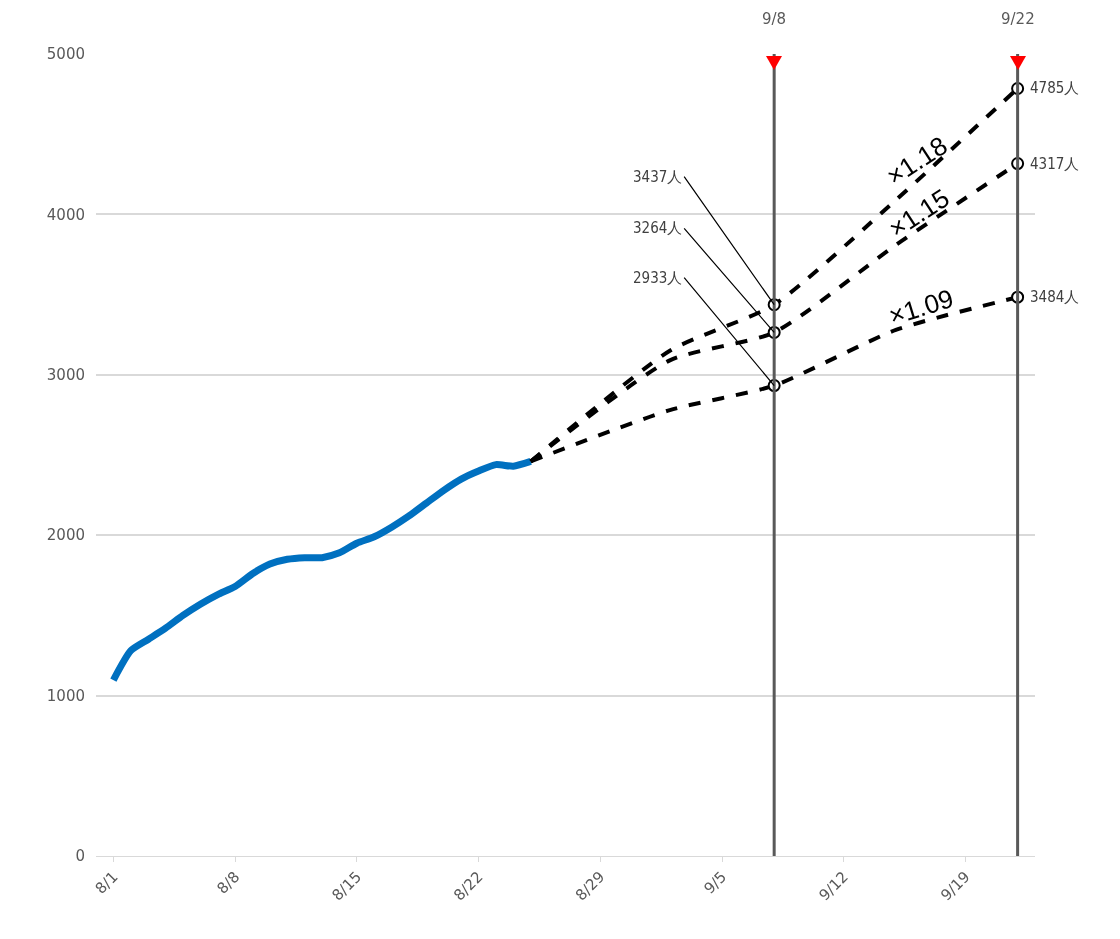  Describe the element at coordinates (658, 177) in the screenshot. I see `annotation: 3437人` at that location.